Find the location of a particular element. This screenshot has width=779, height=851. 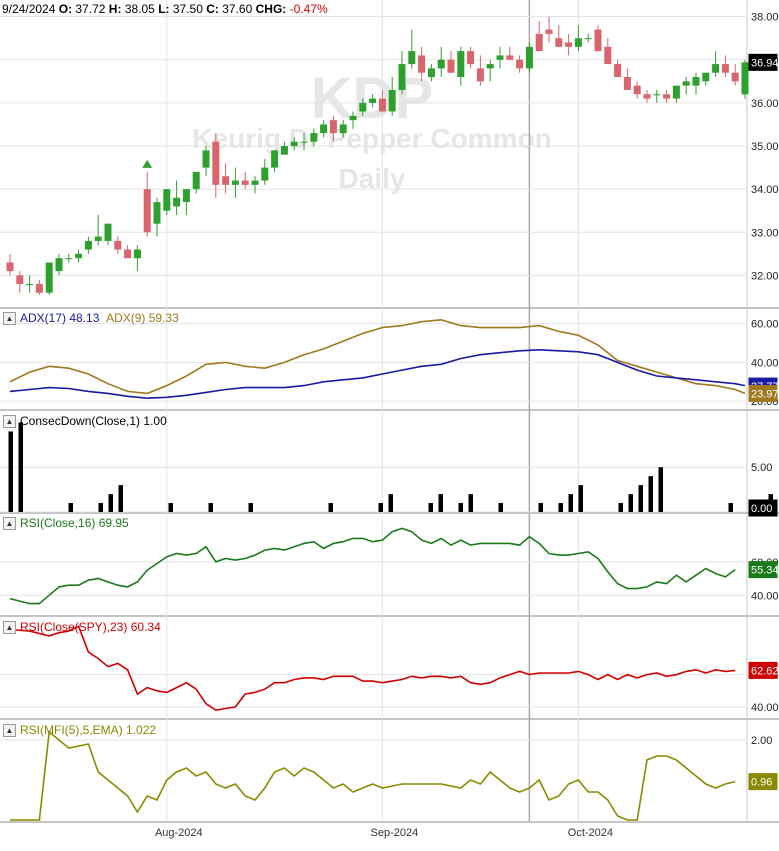

header-close-label: C: is located at coordinates (212, 9).